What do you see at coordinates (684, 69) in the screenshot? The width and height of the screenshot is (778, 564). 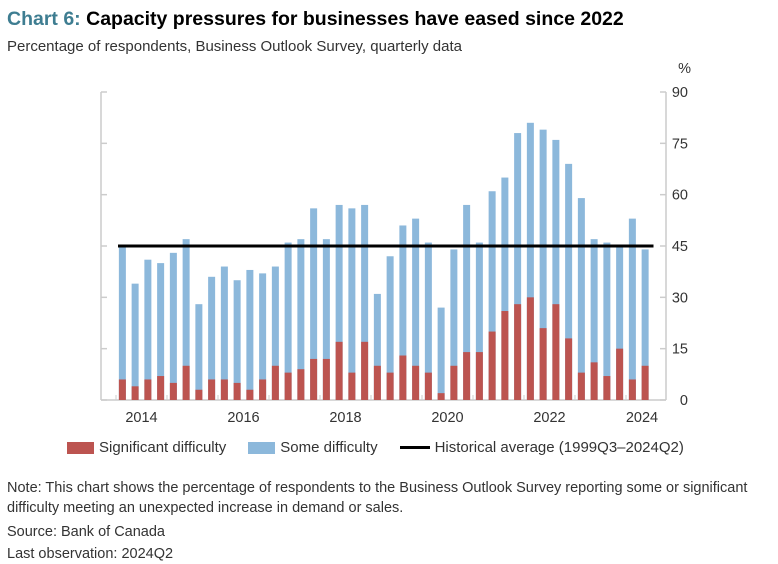 I see `y-unit-label: %` at bounding box center [684, 69].